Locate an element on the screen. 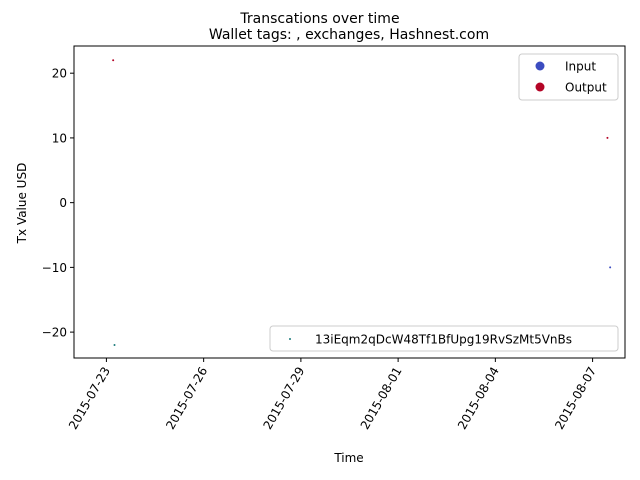 The height and width of the screenshot is (480, 640). y-axis-label: Tx Value USD is located at coordinates (22, 204).